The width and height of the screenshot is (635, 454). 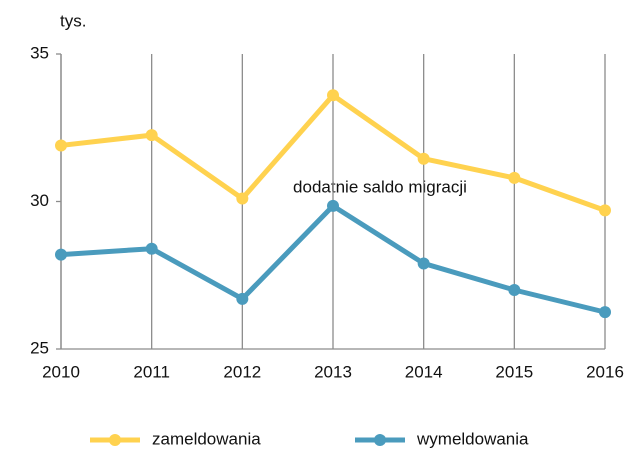 What do you see at coordinates (472, 438) in the screenshot?
I see `legend-label: wymeldowania` at bounding box center [472, 438].